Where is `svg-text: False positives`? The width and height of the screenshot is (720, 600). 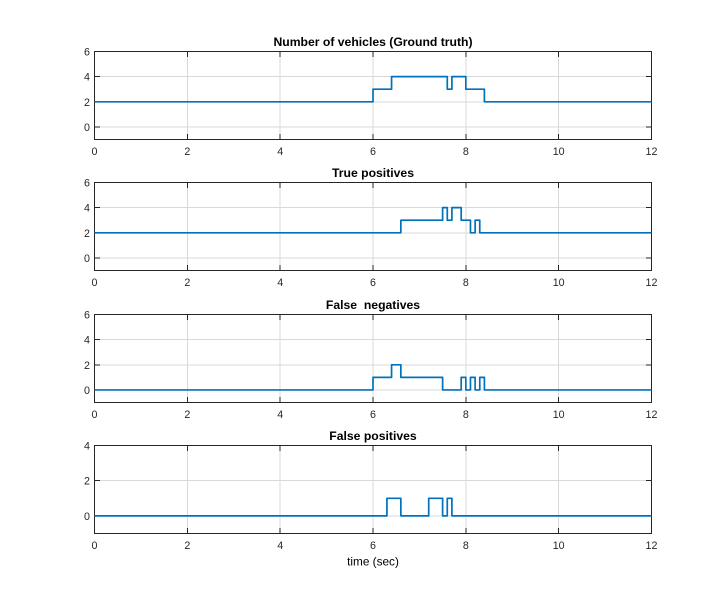
svg-text: False positives is located at coordinates (373, 436).